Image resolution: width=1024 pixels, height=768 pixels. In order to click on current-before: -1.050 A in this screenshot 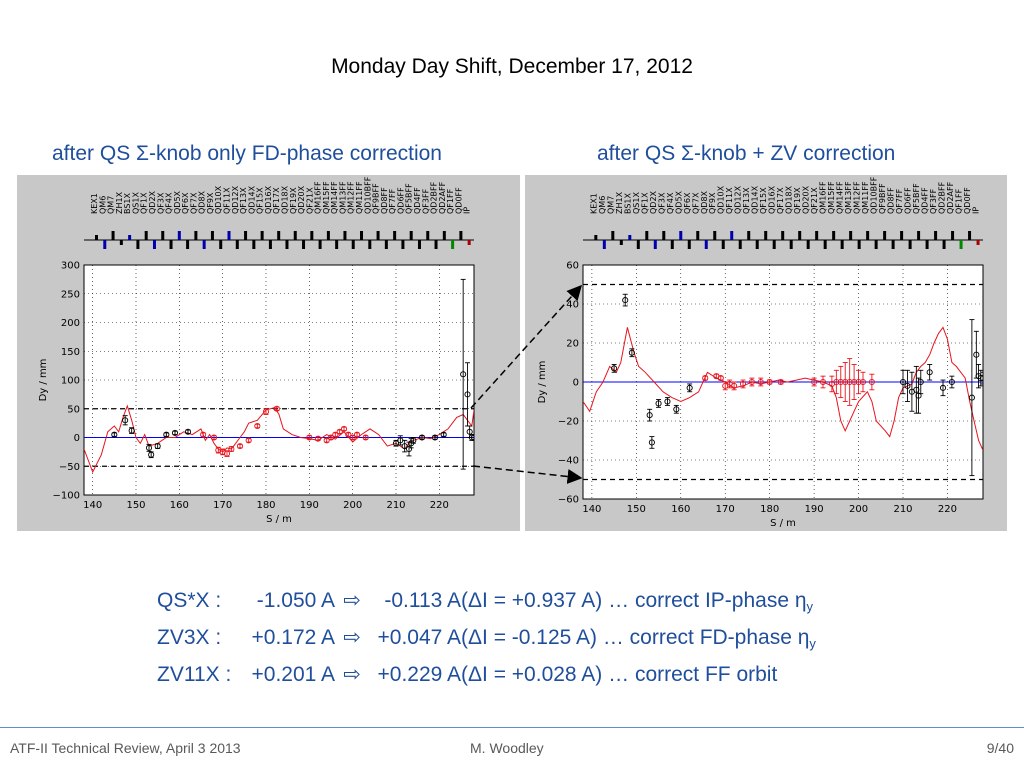, I will do `click(295, 600)`.